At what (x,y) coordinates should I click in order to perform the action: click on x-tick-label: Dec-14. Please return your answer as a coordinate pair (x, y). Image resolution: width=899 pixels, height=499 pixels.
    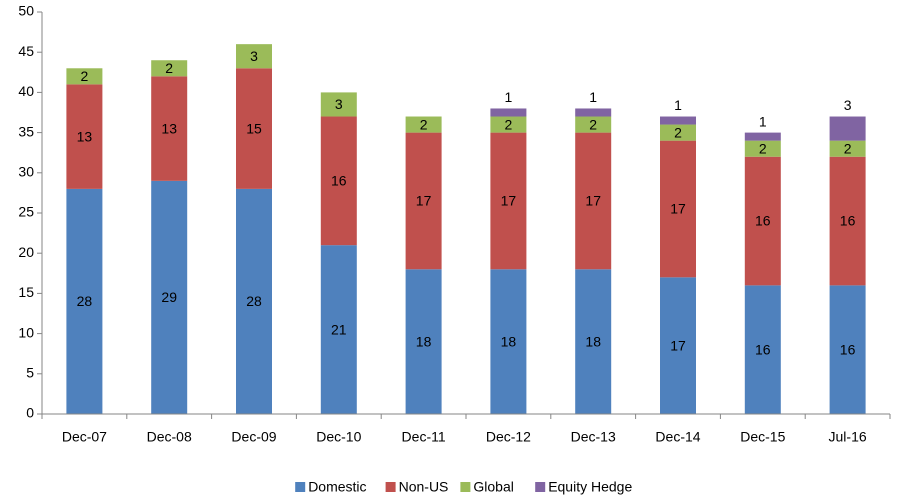
    Looking at the image, I should click on (677, 437).